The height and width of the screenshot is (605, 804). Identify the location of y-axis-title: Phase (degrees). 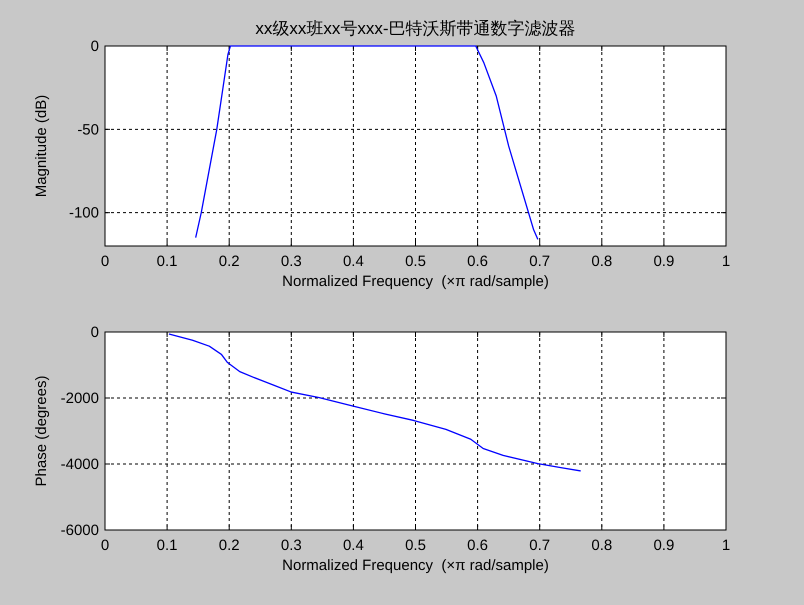
(41, 431).